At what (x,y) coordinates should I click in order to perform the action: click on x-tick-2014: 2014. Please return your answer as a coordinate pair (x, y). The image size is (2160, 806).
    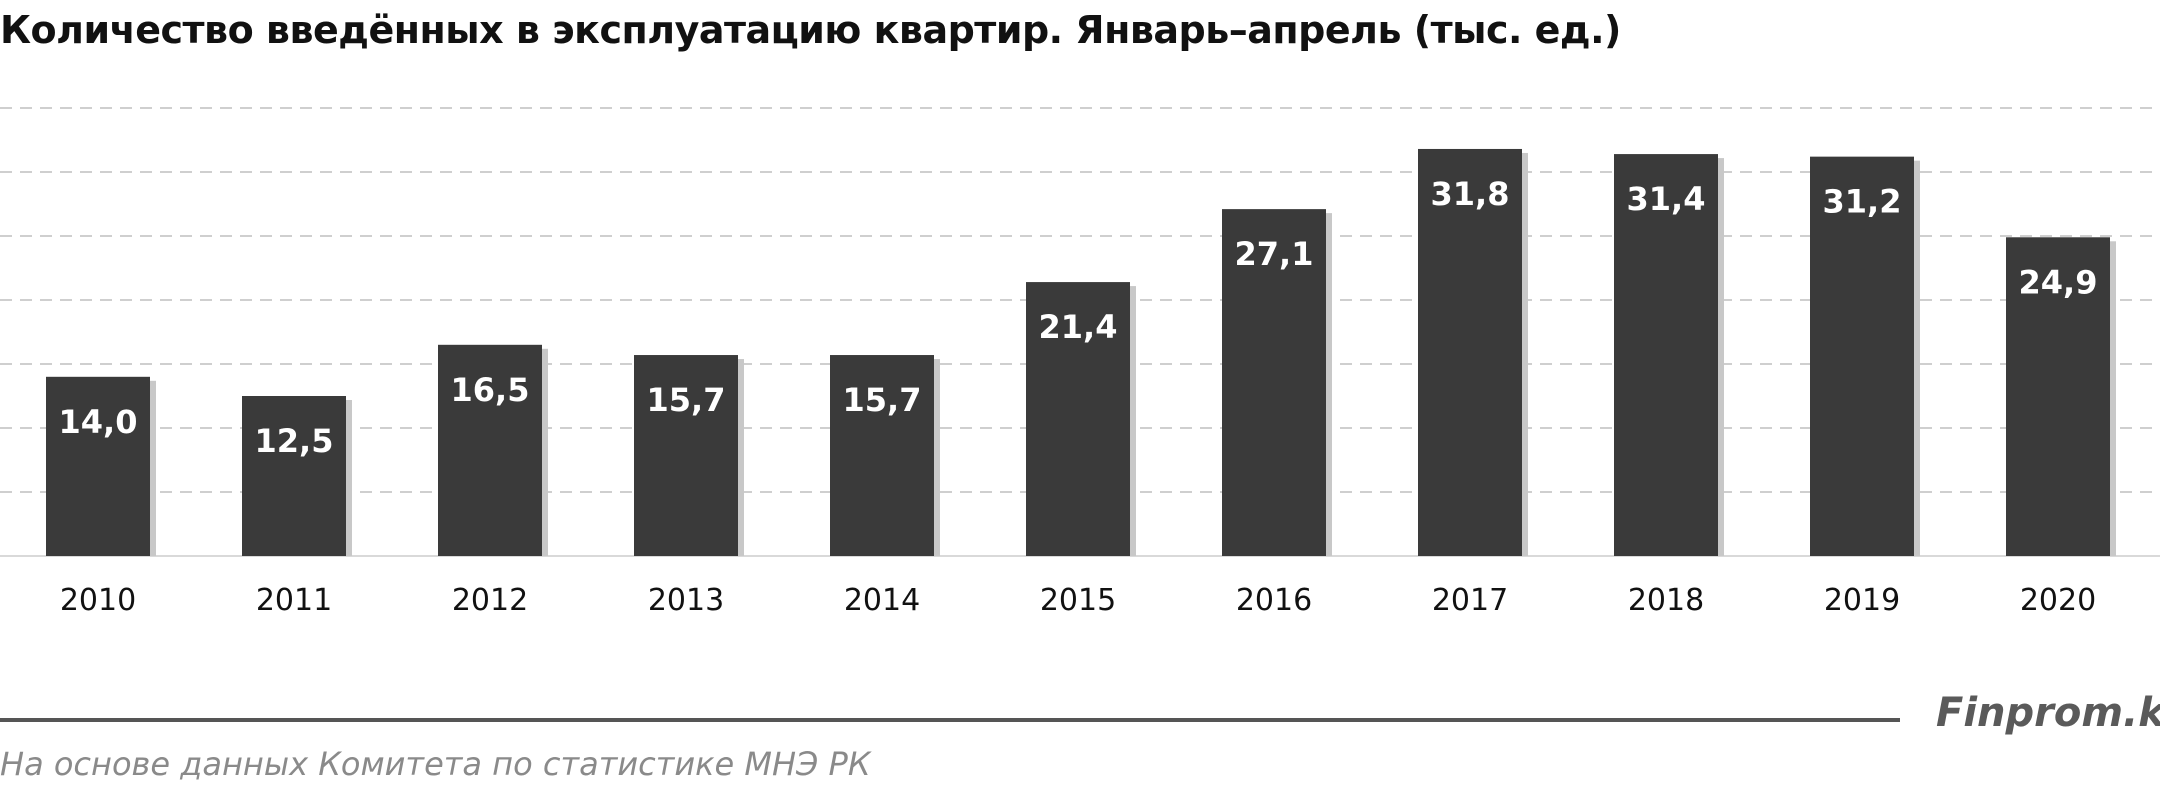
    Looking at the image, I should click on (882, 600).